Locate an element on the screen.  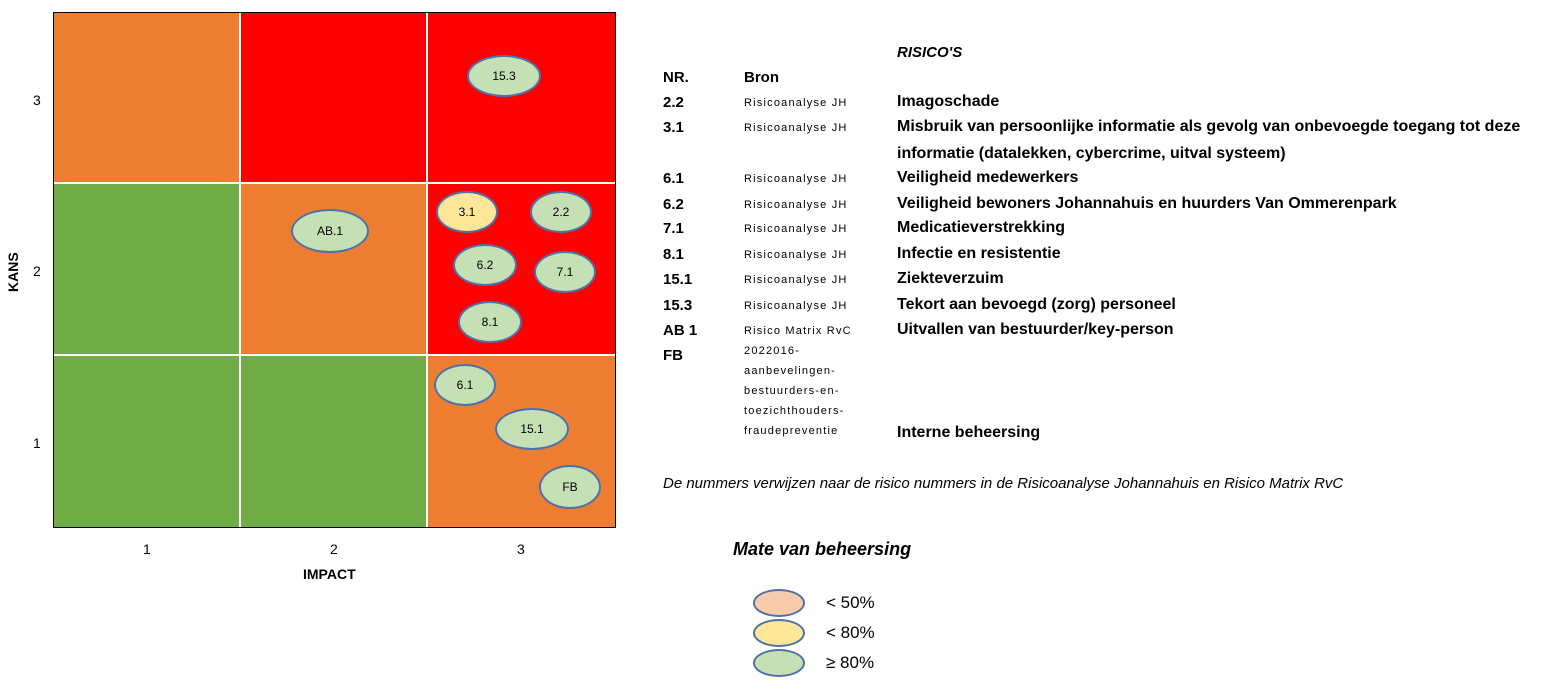
risk-description: Interne beheersing is located at coordinates (969, 432).